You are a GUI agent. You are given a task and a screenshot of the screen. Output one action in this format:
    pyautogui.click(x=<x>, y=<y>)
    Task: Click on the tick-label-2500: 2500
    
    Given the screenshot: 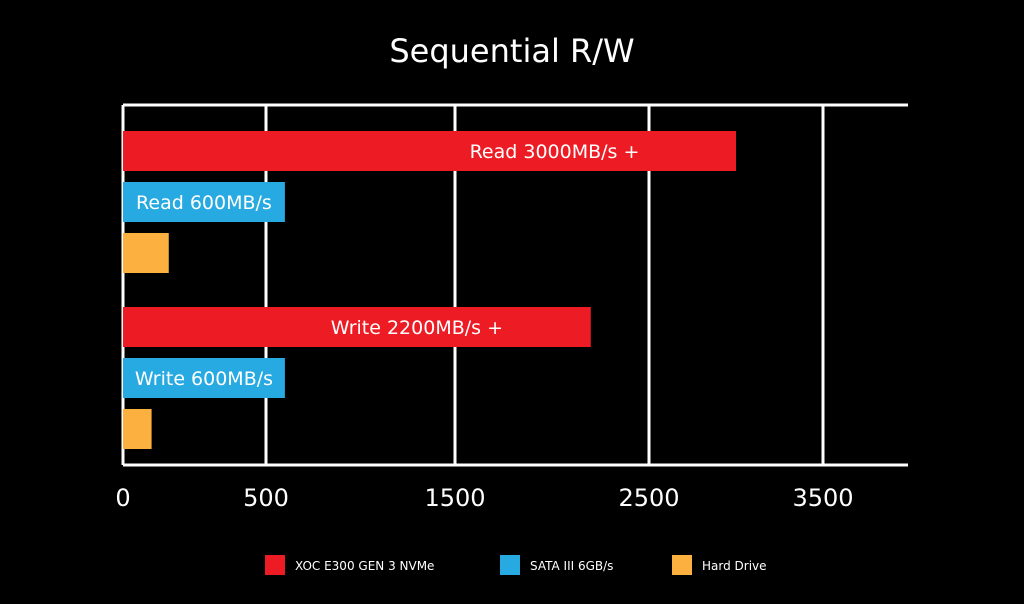 What is the action you would take?
    pyautogui.click(x=648, y=498)
    